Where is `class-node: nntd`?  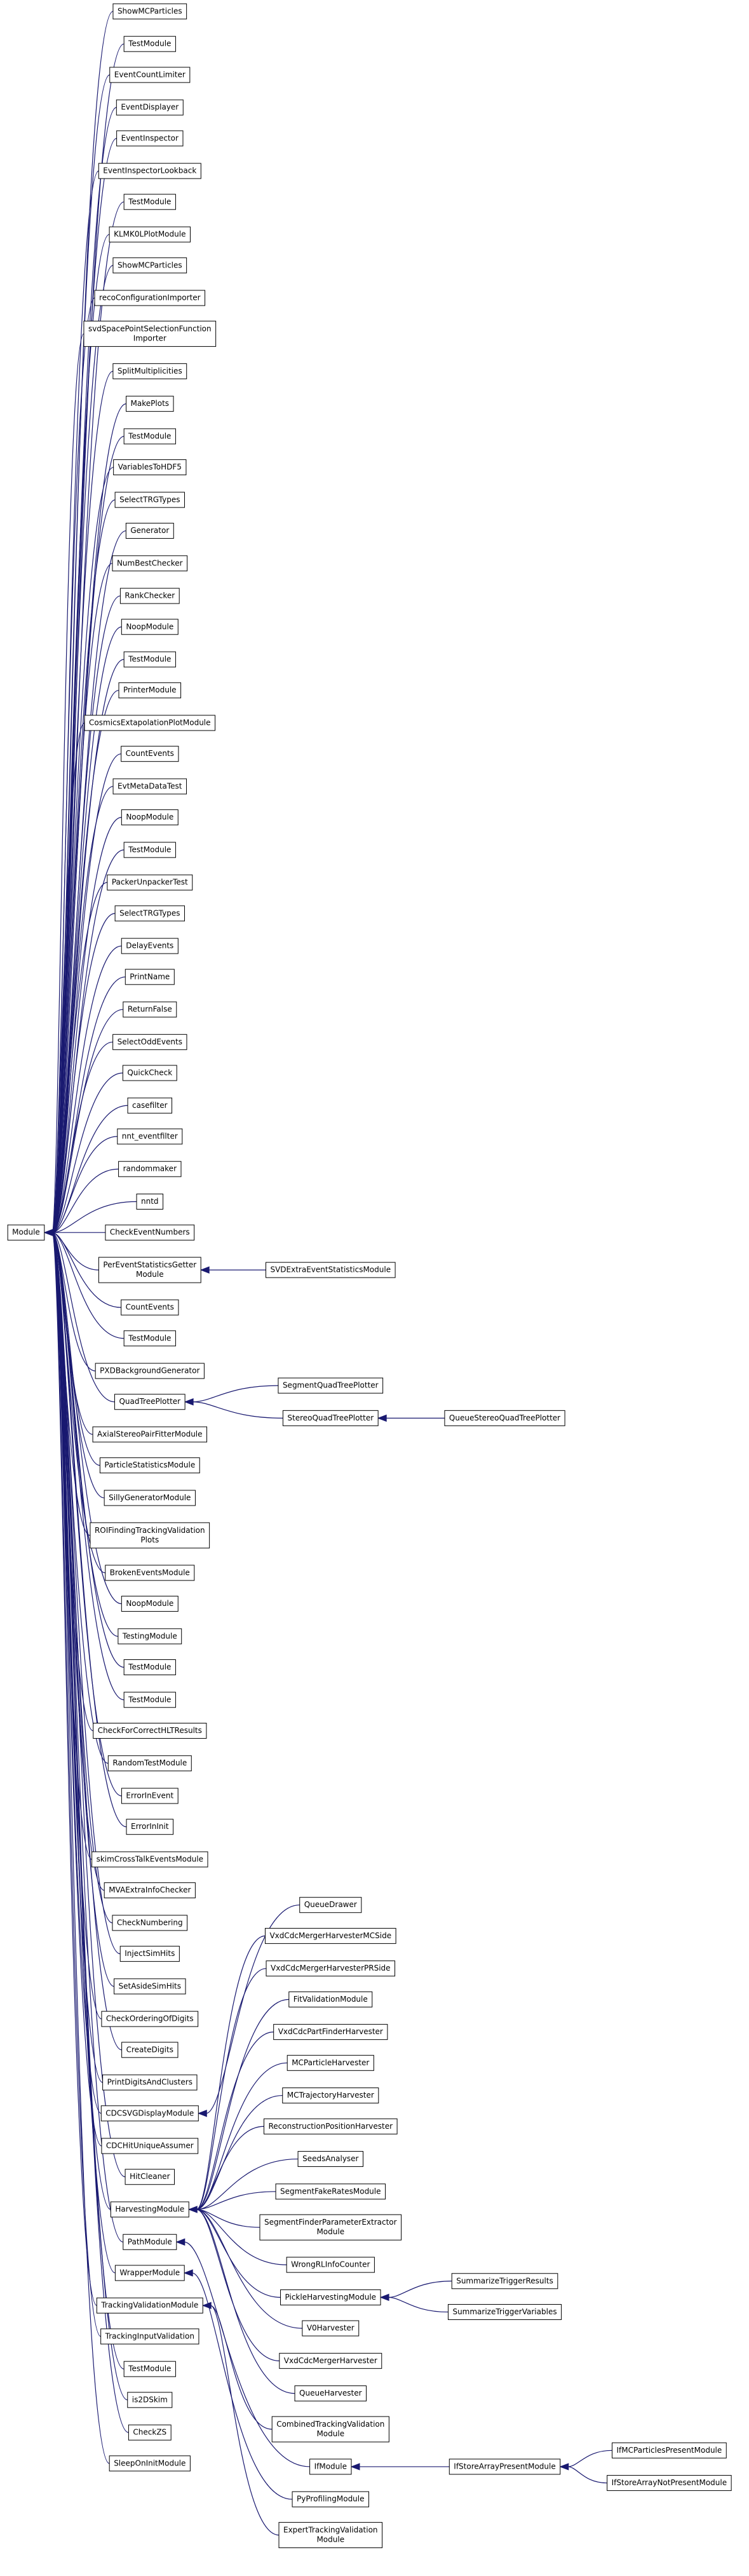 class-node: nntd is located at coordinates (150, 1201).